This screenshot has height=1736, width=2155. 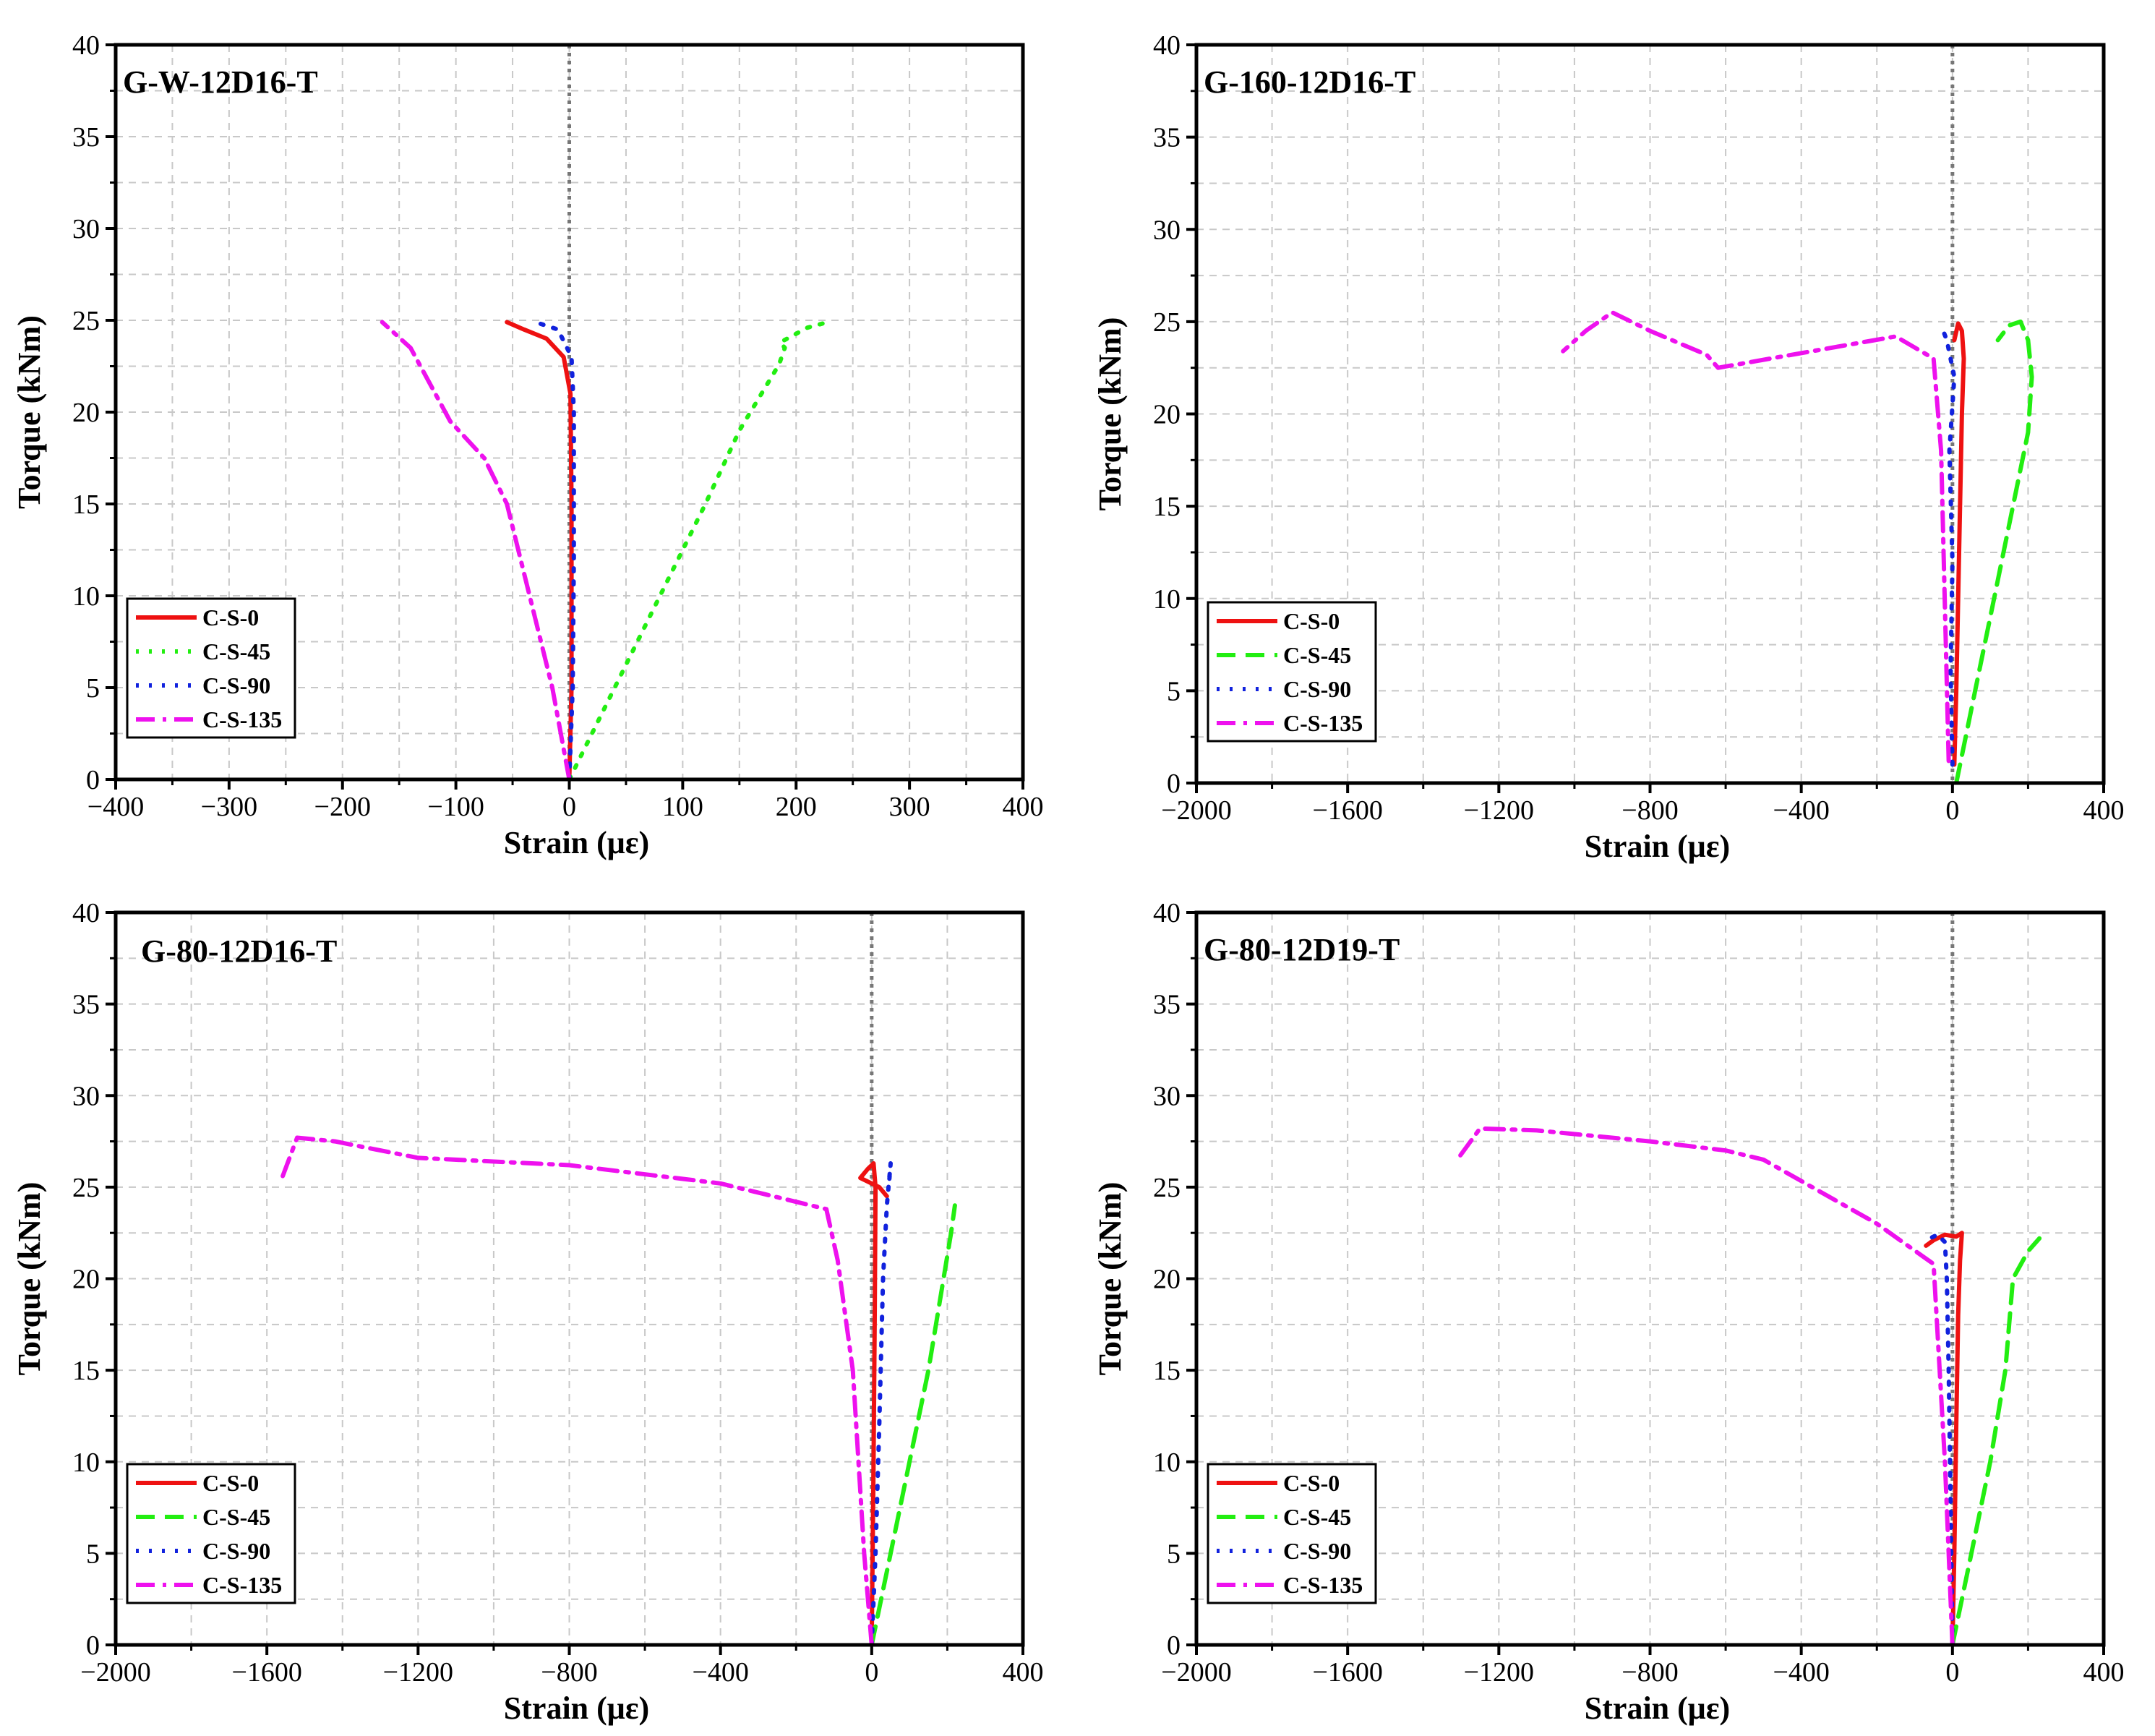 I want to click on panel-title: G-W-12D16-T, so click(x=220, y=82).